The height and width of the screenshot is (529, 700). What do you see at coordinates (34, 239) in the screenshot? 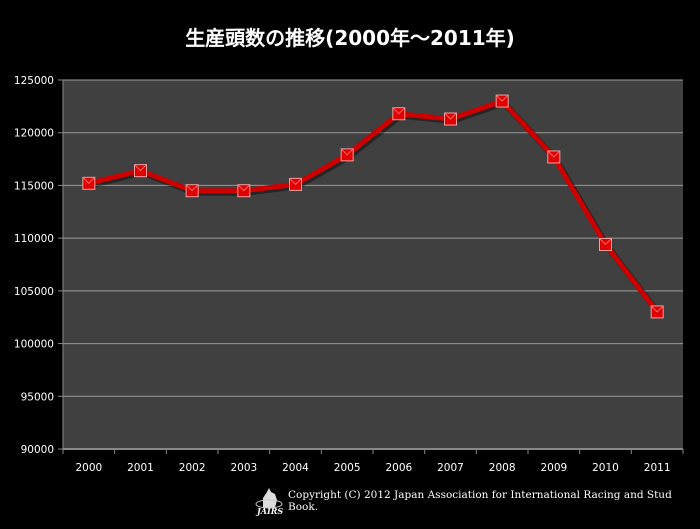
I see `y-tick-label: 110000` at bounding box center [34, 239].